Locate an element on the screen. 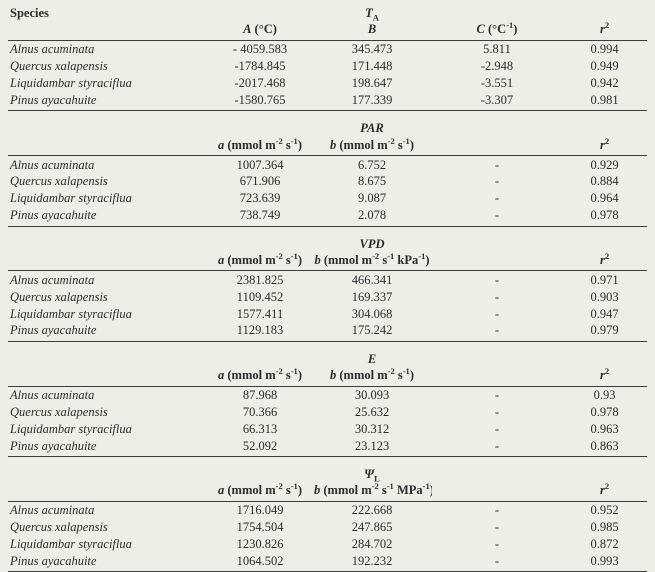 This screenshot has height=572, width=655. value-cell: 2.078 is located at coordinates (372, 216).